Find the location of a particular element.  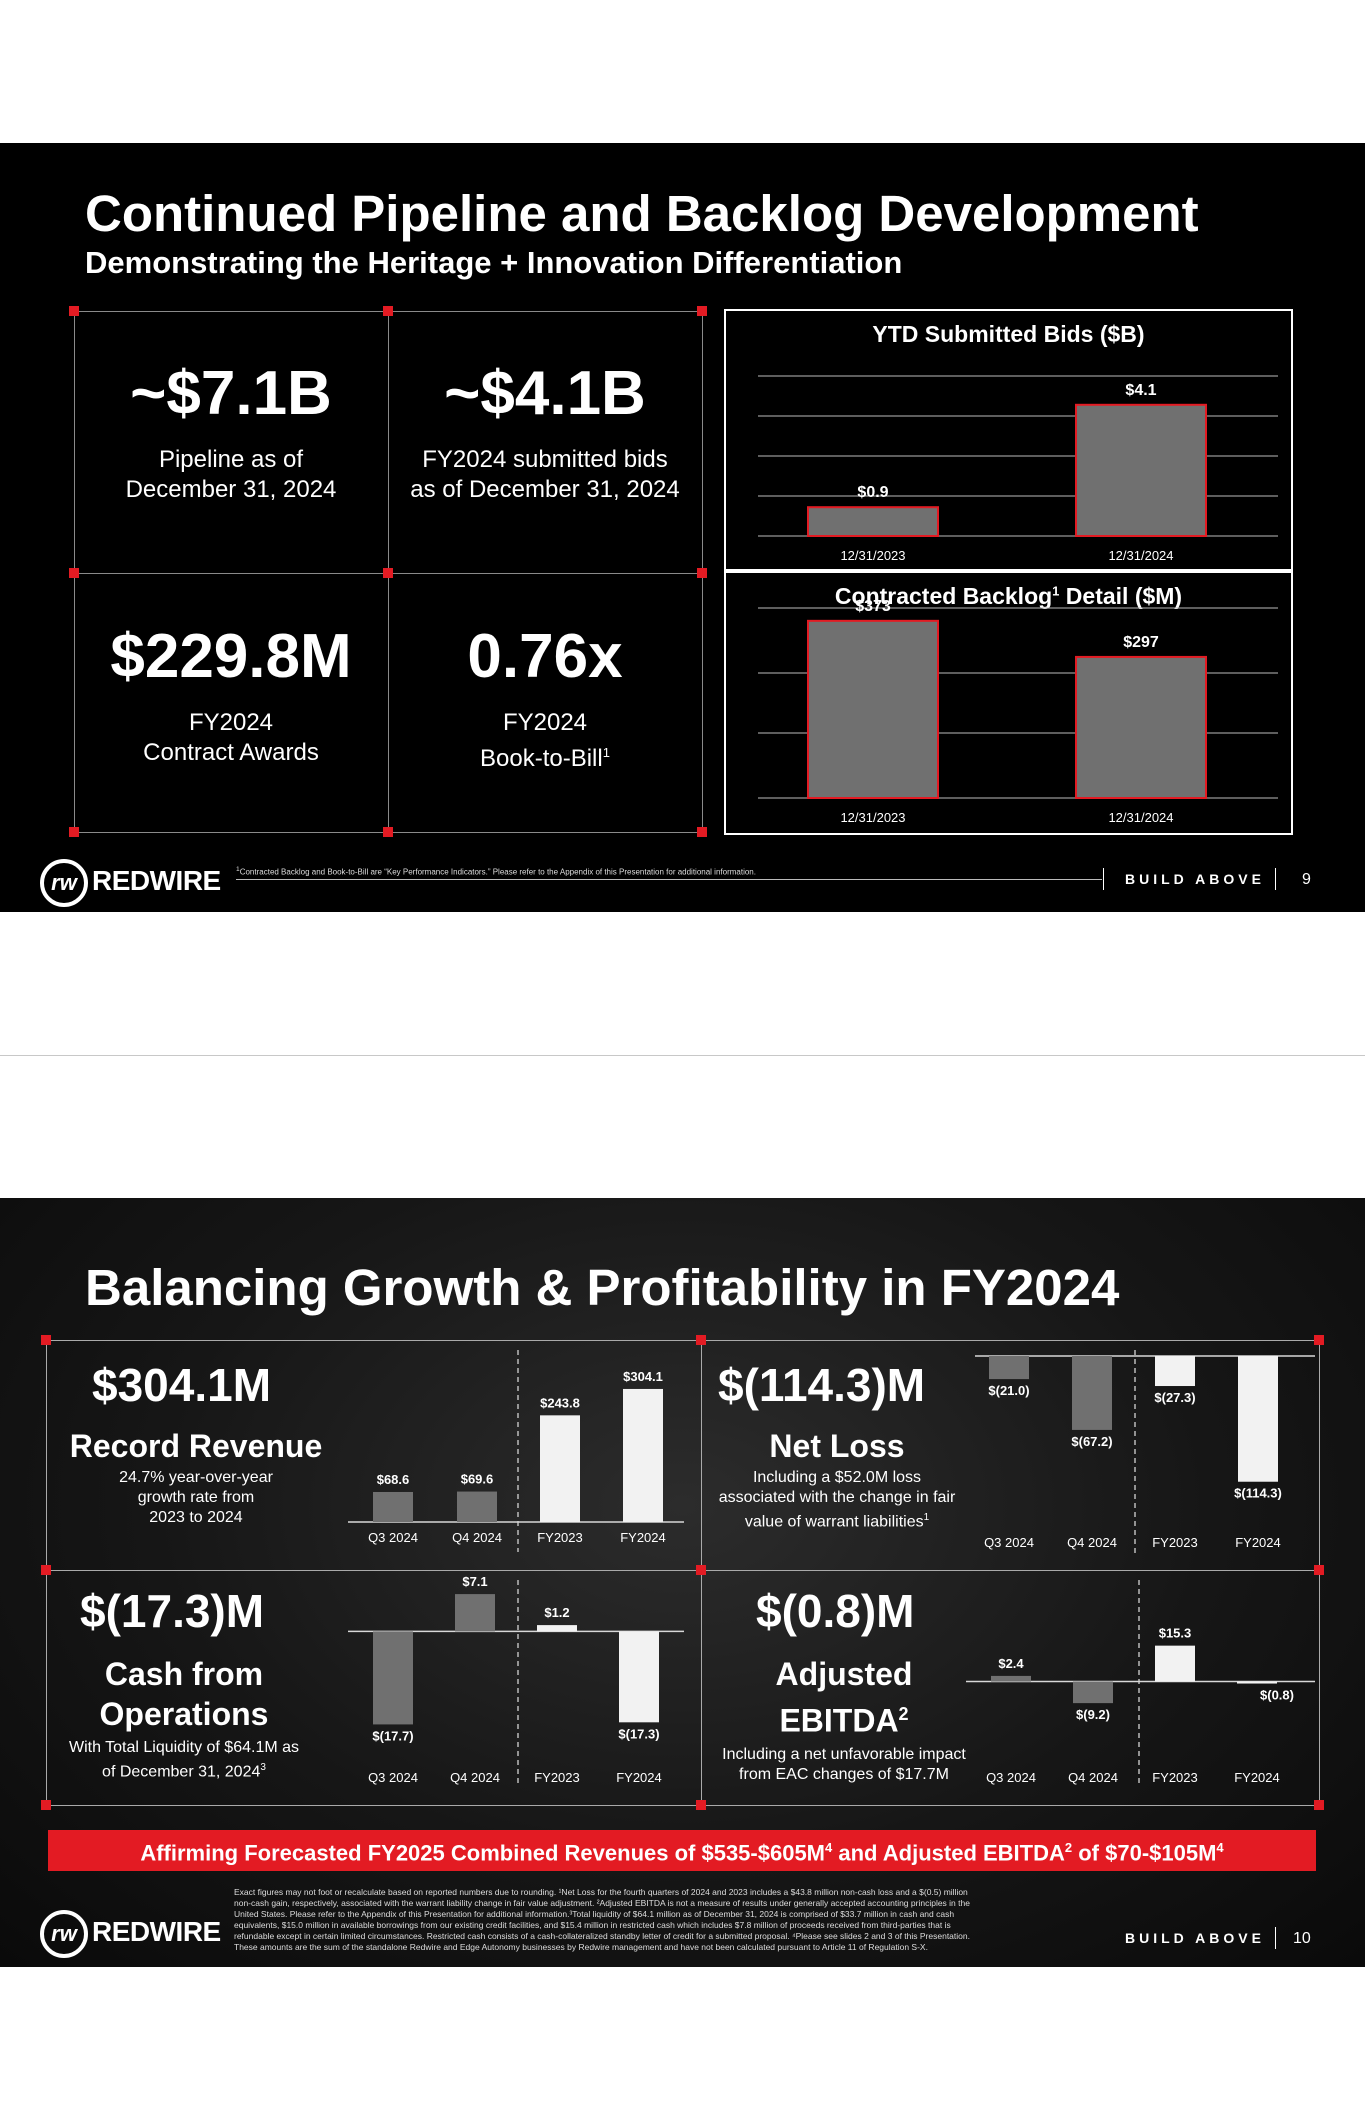

panel-label: Adjusted is located at coordinates (844, 1674).